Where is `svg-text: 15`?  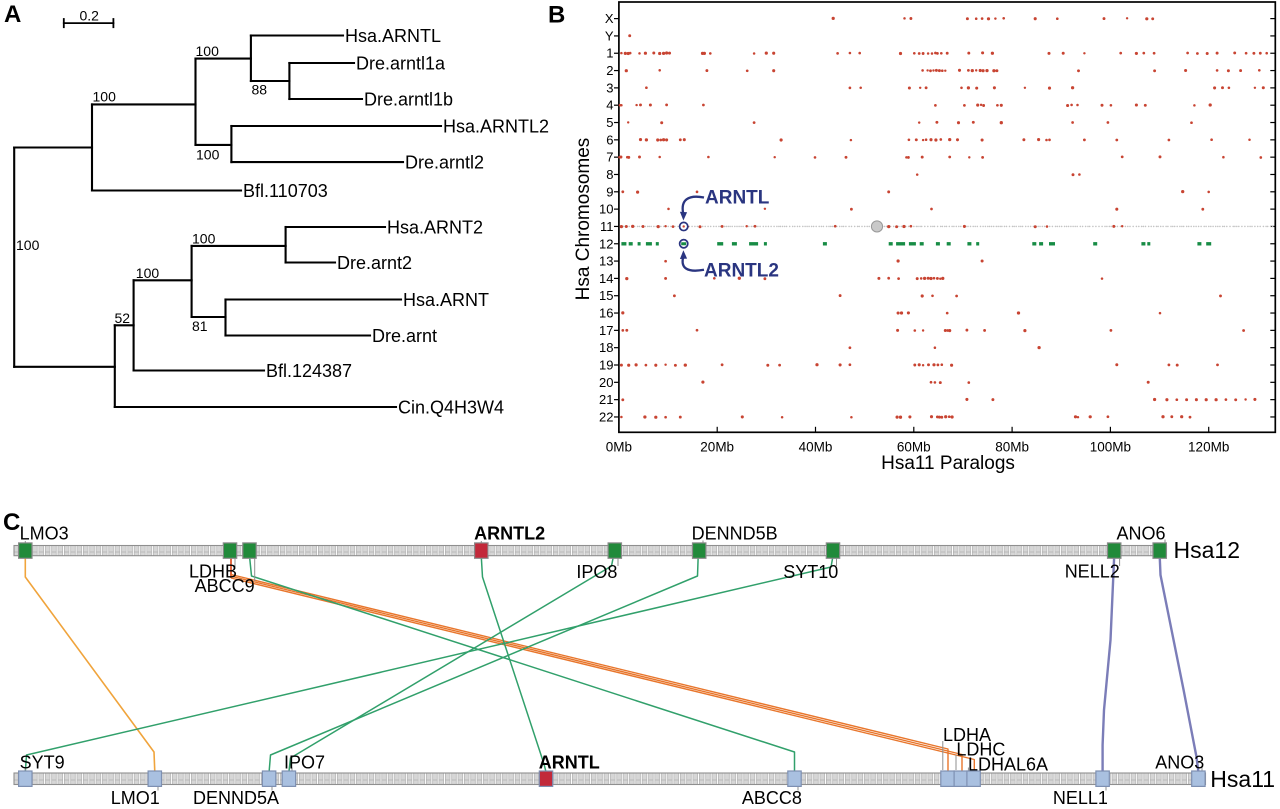
svg-text: 15 is located at coordinates (606, 295).